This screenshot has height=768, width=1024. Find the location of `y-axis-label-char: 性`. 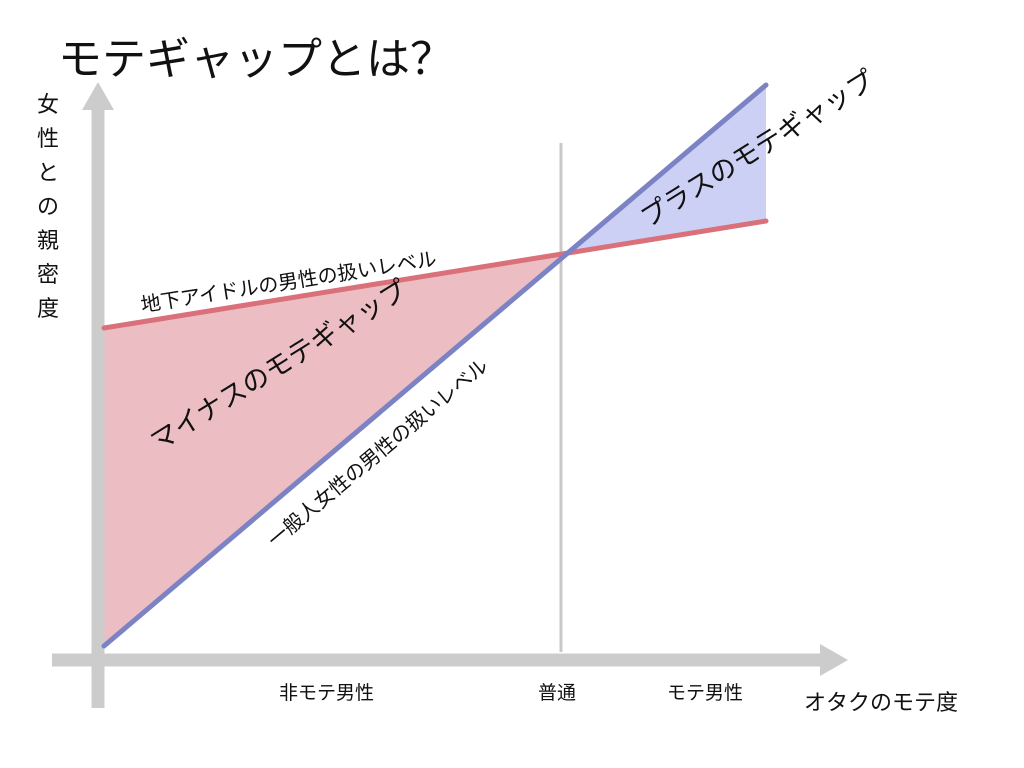

y-axis-label-char: 性 is located at coordinates (48, 139).